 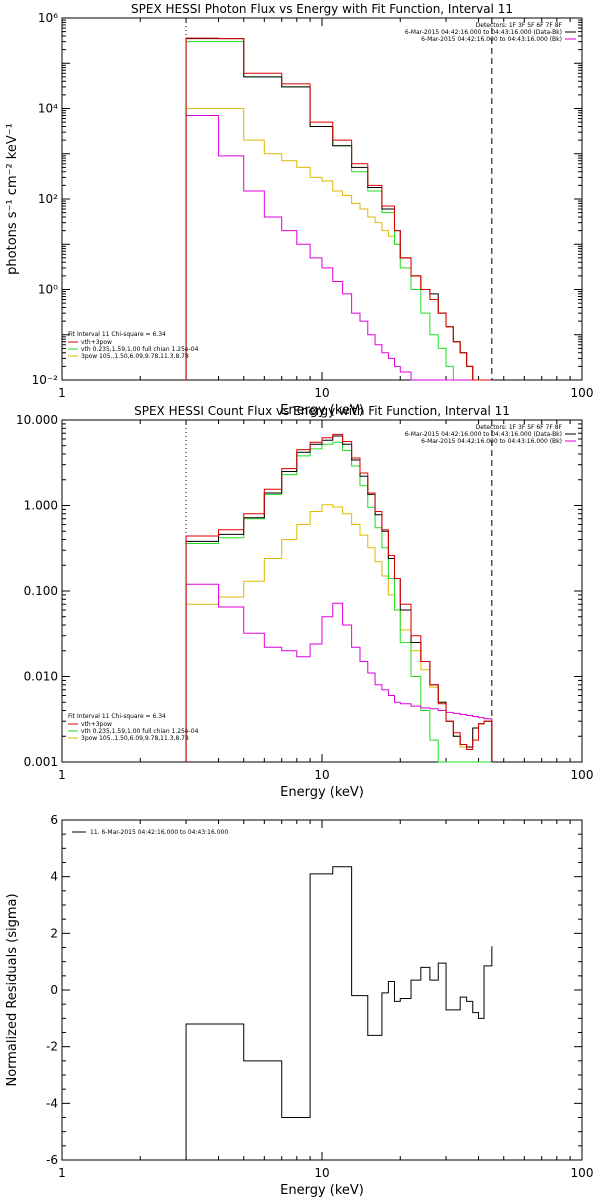 I want to click on y-tick-label: 10⁶, so click(x=48, y=18).